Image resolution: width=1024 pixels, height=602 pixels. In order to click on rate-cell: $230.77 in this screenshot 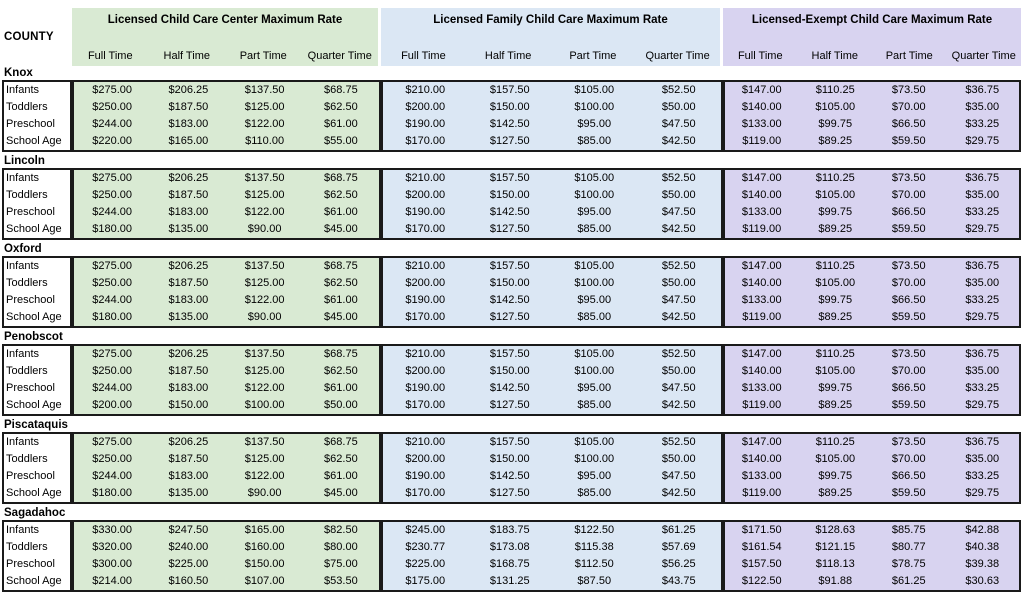, I will do `click(425, 547)`.